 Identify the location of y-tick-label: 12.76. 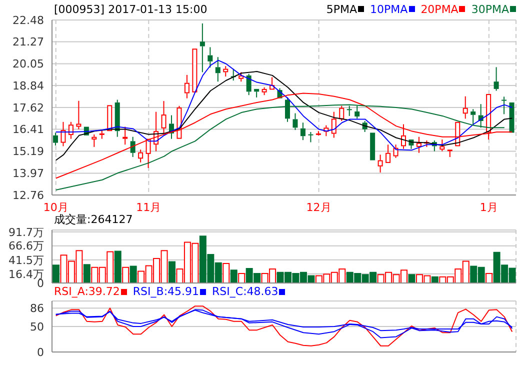
(28, 195).